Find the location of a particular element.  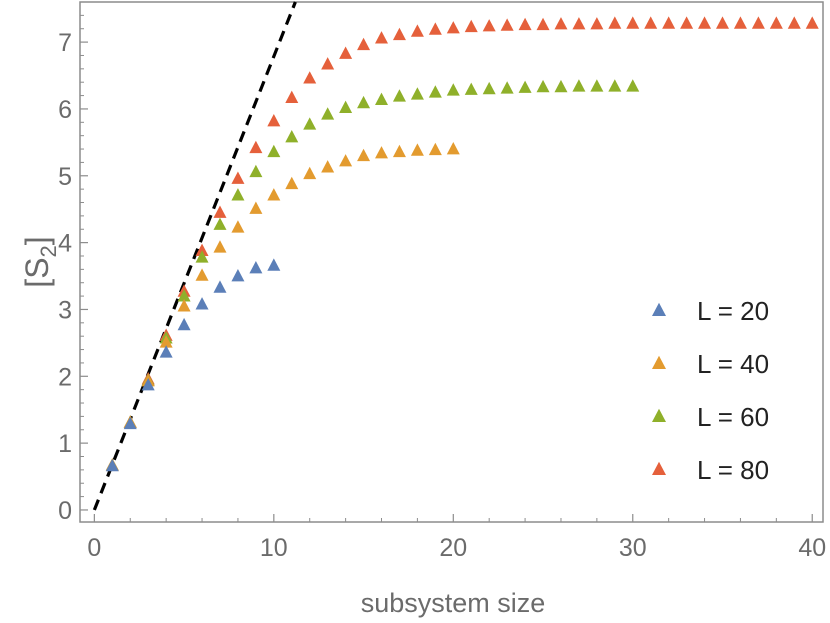

y-tick-label: 0 is located at coordinates (65, 511).